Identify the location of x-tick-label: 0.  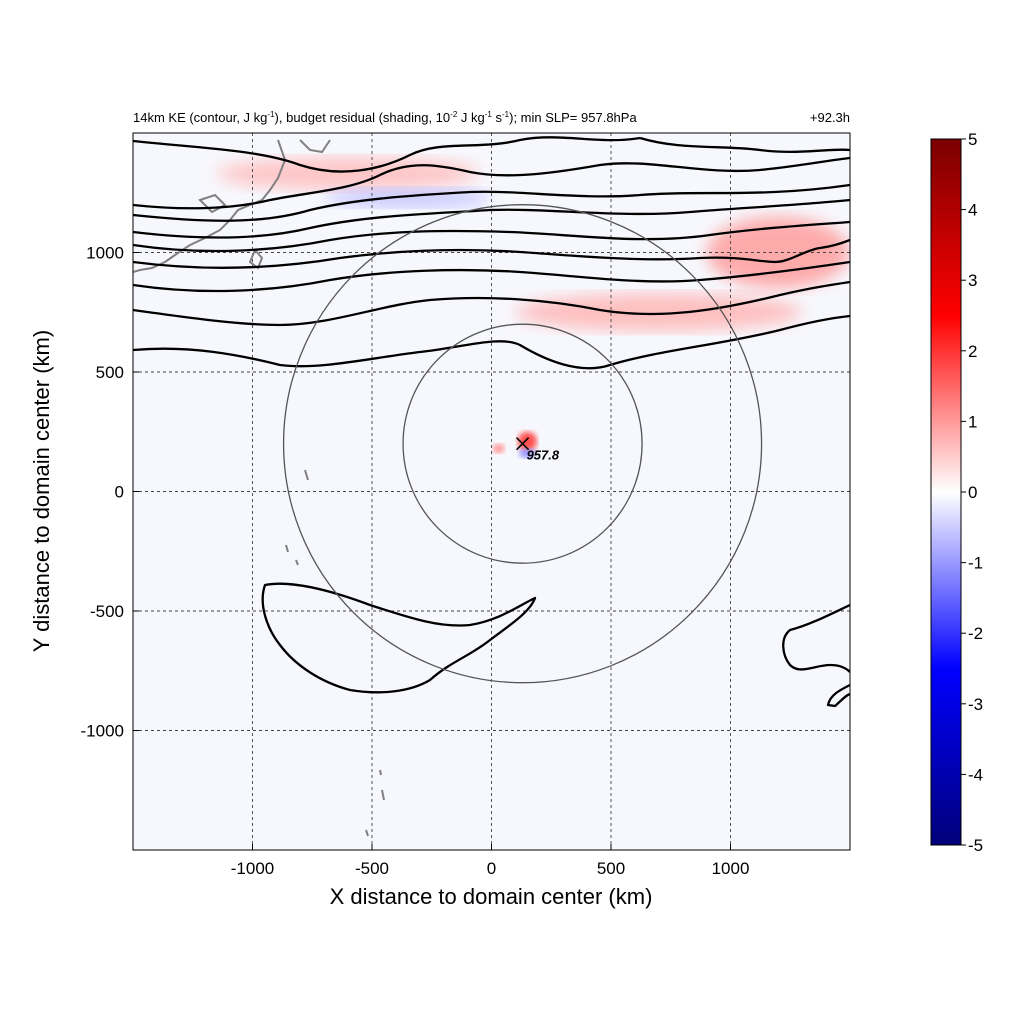
(491, 868).